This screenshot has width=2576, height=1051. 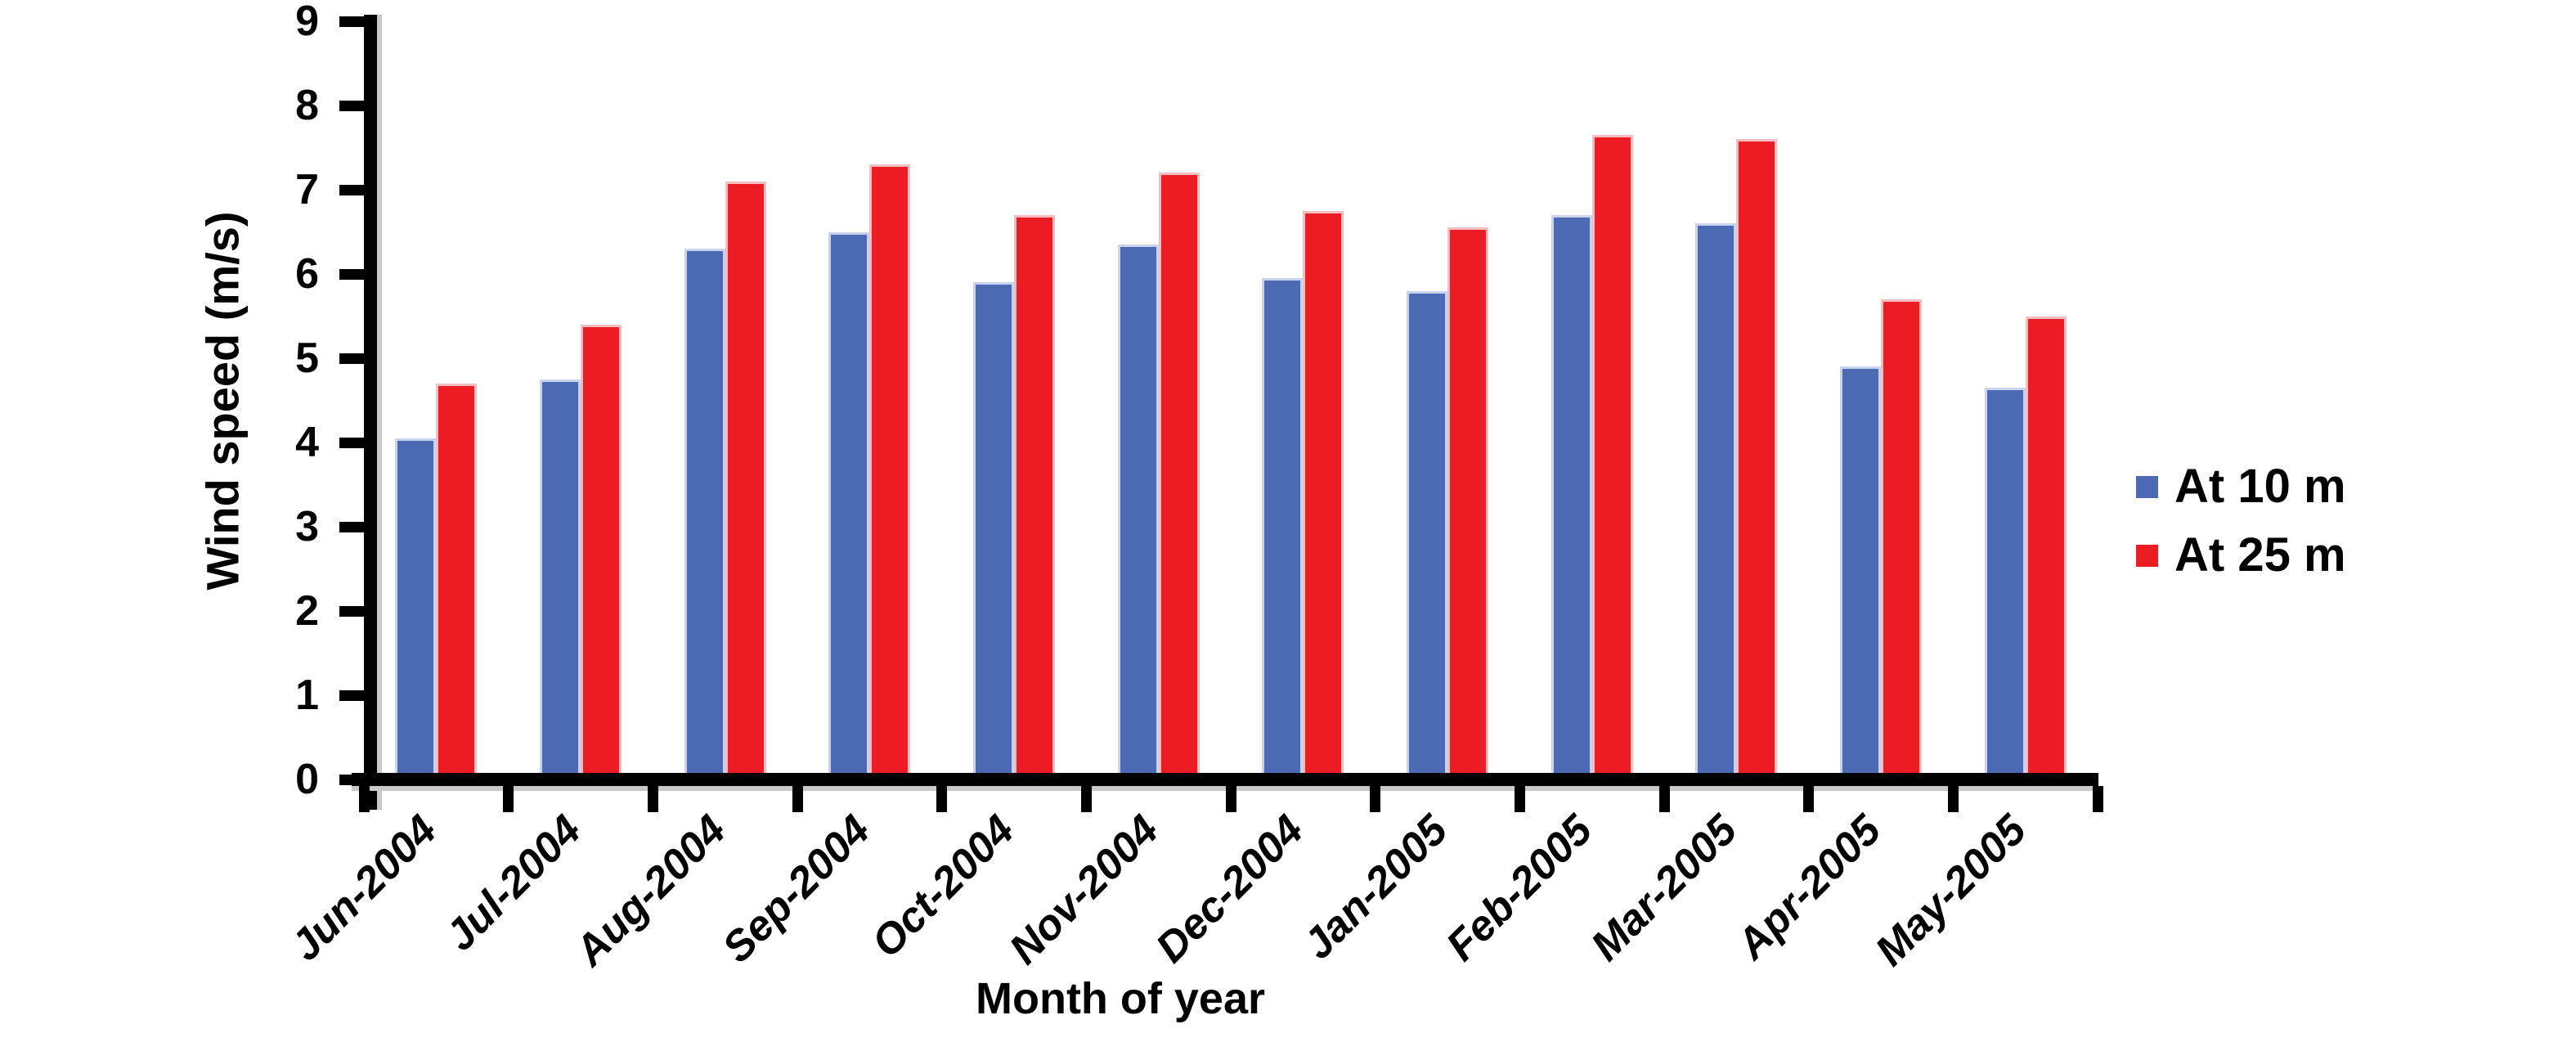 I want to click on x-category-label-May-2005: May-2005, so click(x=1950, y=891).